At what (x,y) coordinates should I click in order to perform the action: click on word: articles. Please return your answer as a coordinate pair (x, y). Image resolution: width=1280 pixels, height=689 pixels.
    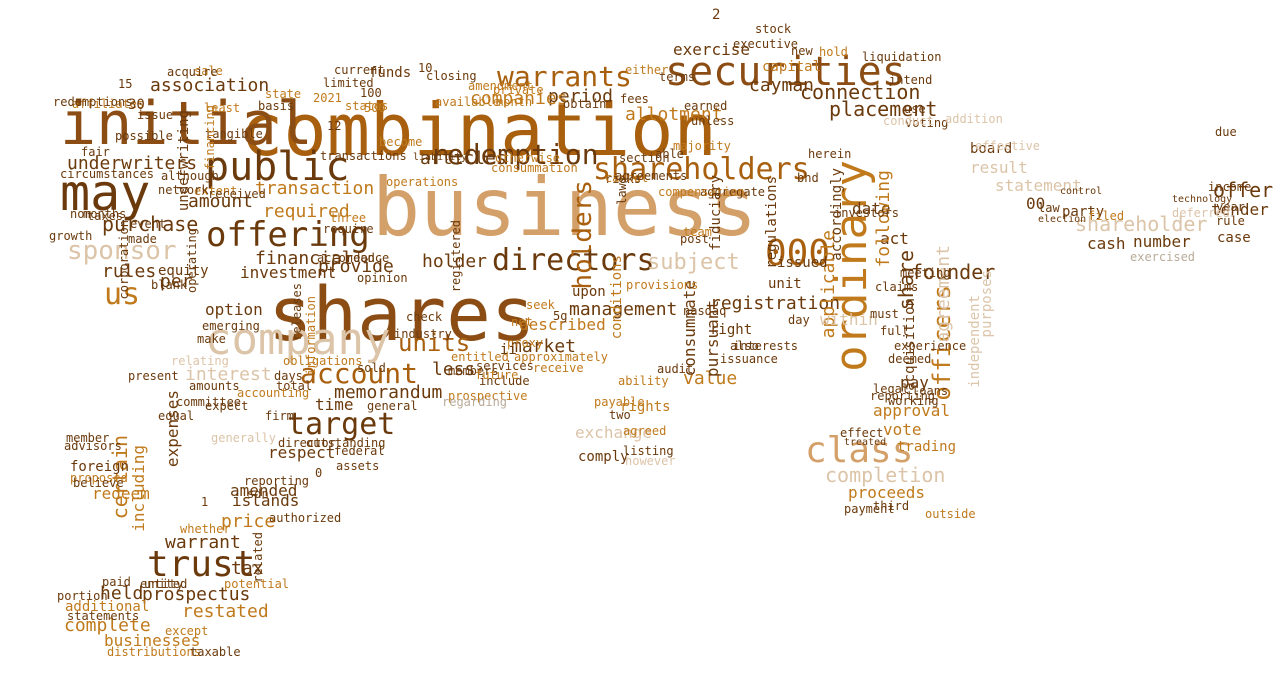
    Looking at the image, I should click on (463, 158).